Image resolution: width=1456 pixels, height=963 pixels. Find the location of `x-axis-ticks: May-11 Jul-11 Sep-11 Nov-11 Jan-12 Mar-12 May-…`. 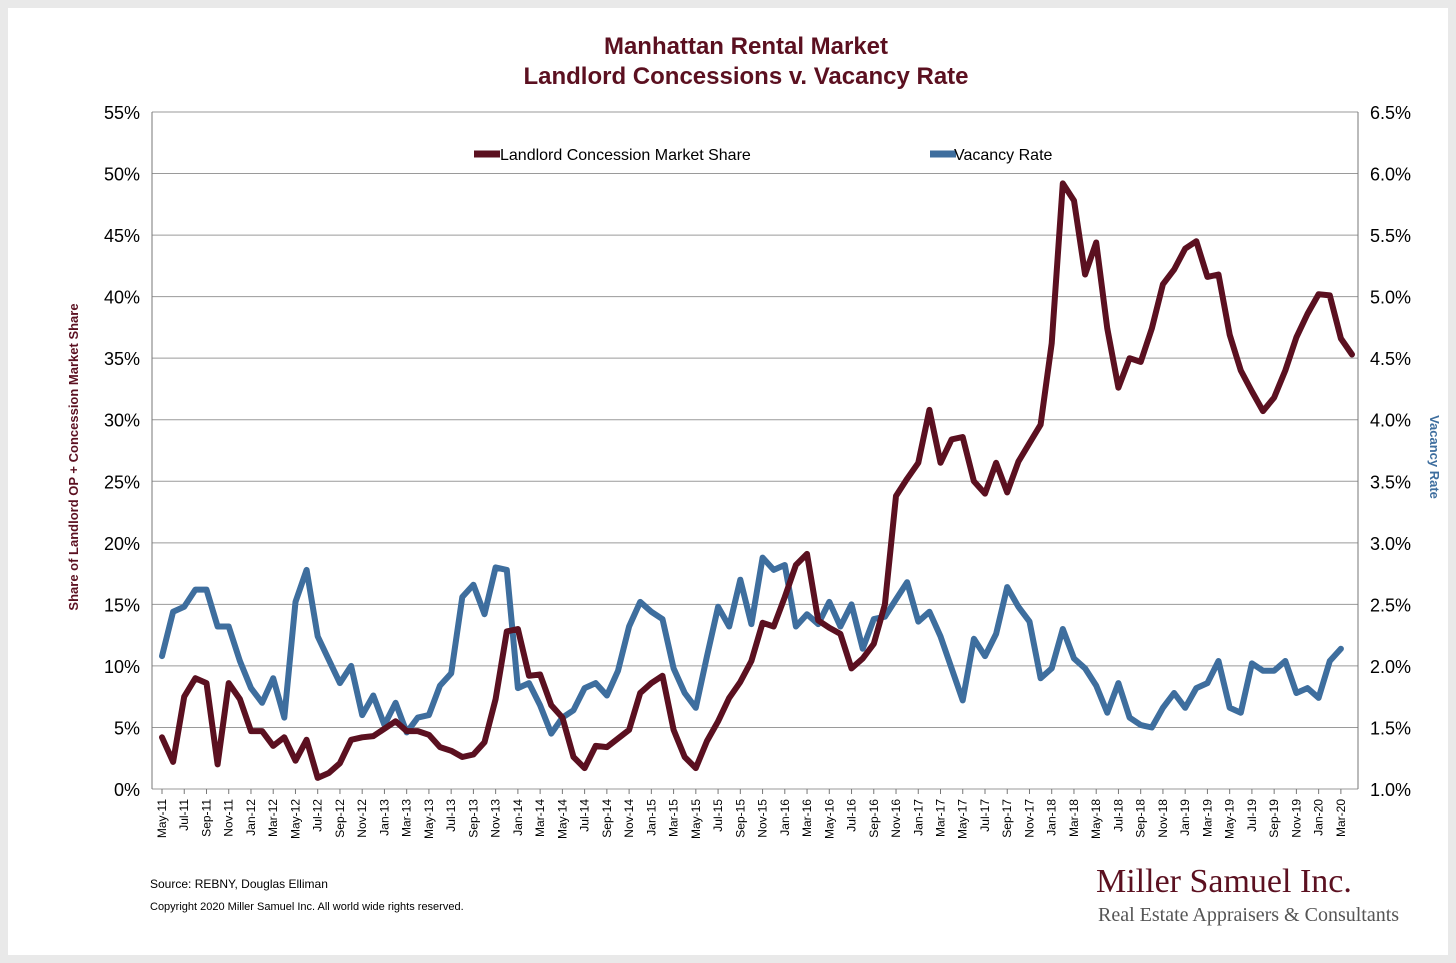

x-axis-ticks: May-11 Jul-11 Sep-11 Nov-11 Jan-12 Mar-12 May-… is located at coordinates (751, 814).